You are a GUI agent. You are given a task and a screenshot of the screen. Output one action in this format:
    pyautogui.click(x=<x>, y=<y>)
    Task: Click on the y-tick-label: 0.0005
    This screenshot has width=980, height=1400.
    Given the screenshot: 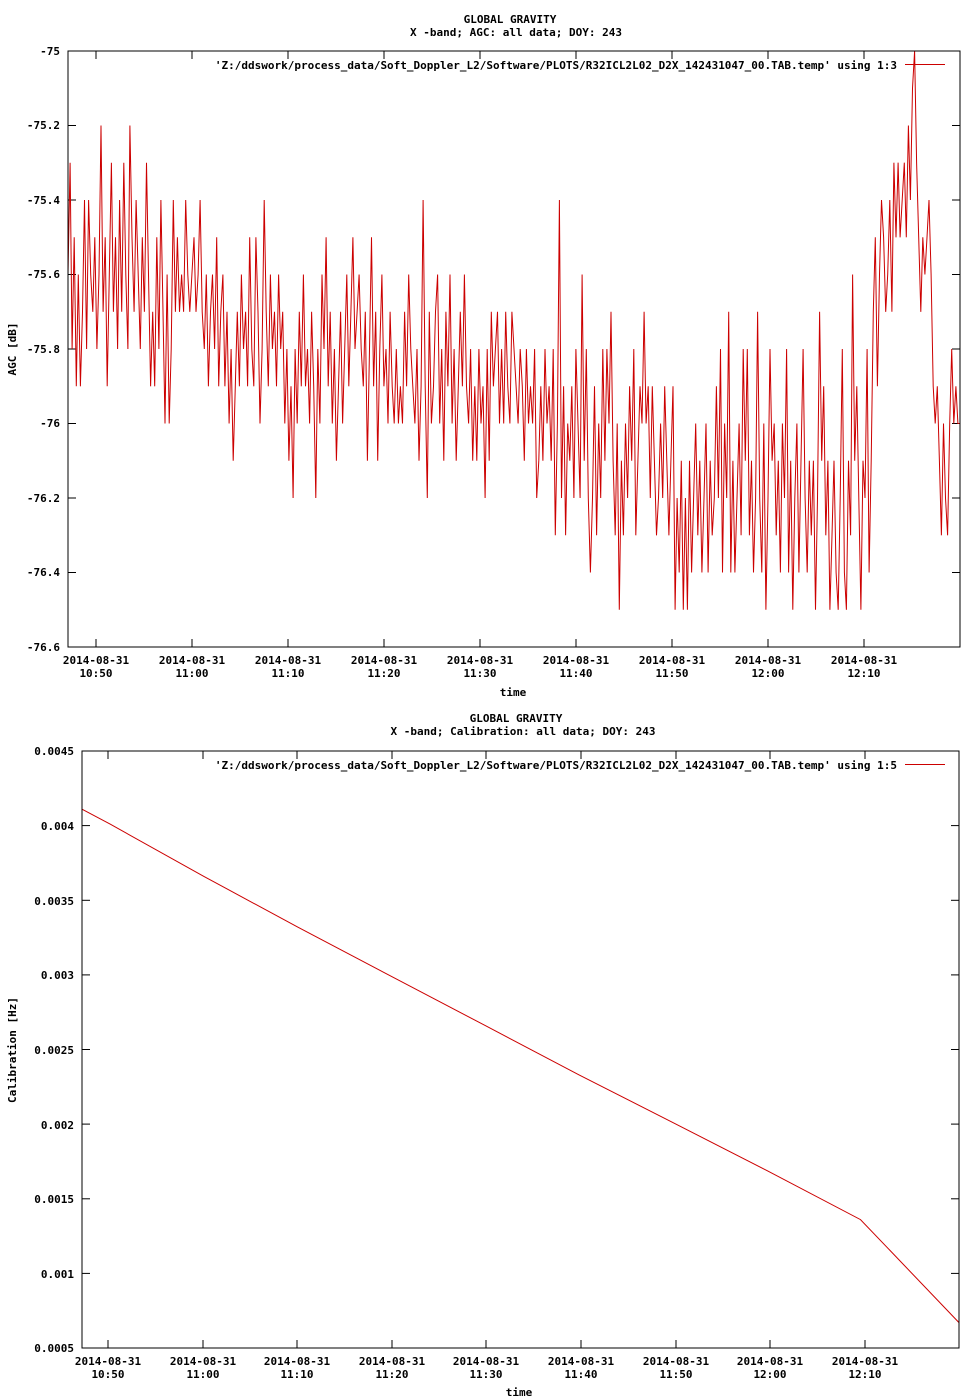 What is the action you would take?
    pyautogui.click(x=54, y=1348)
    